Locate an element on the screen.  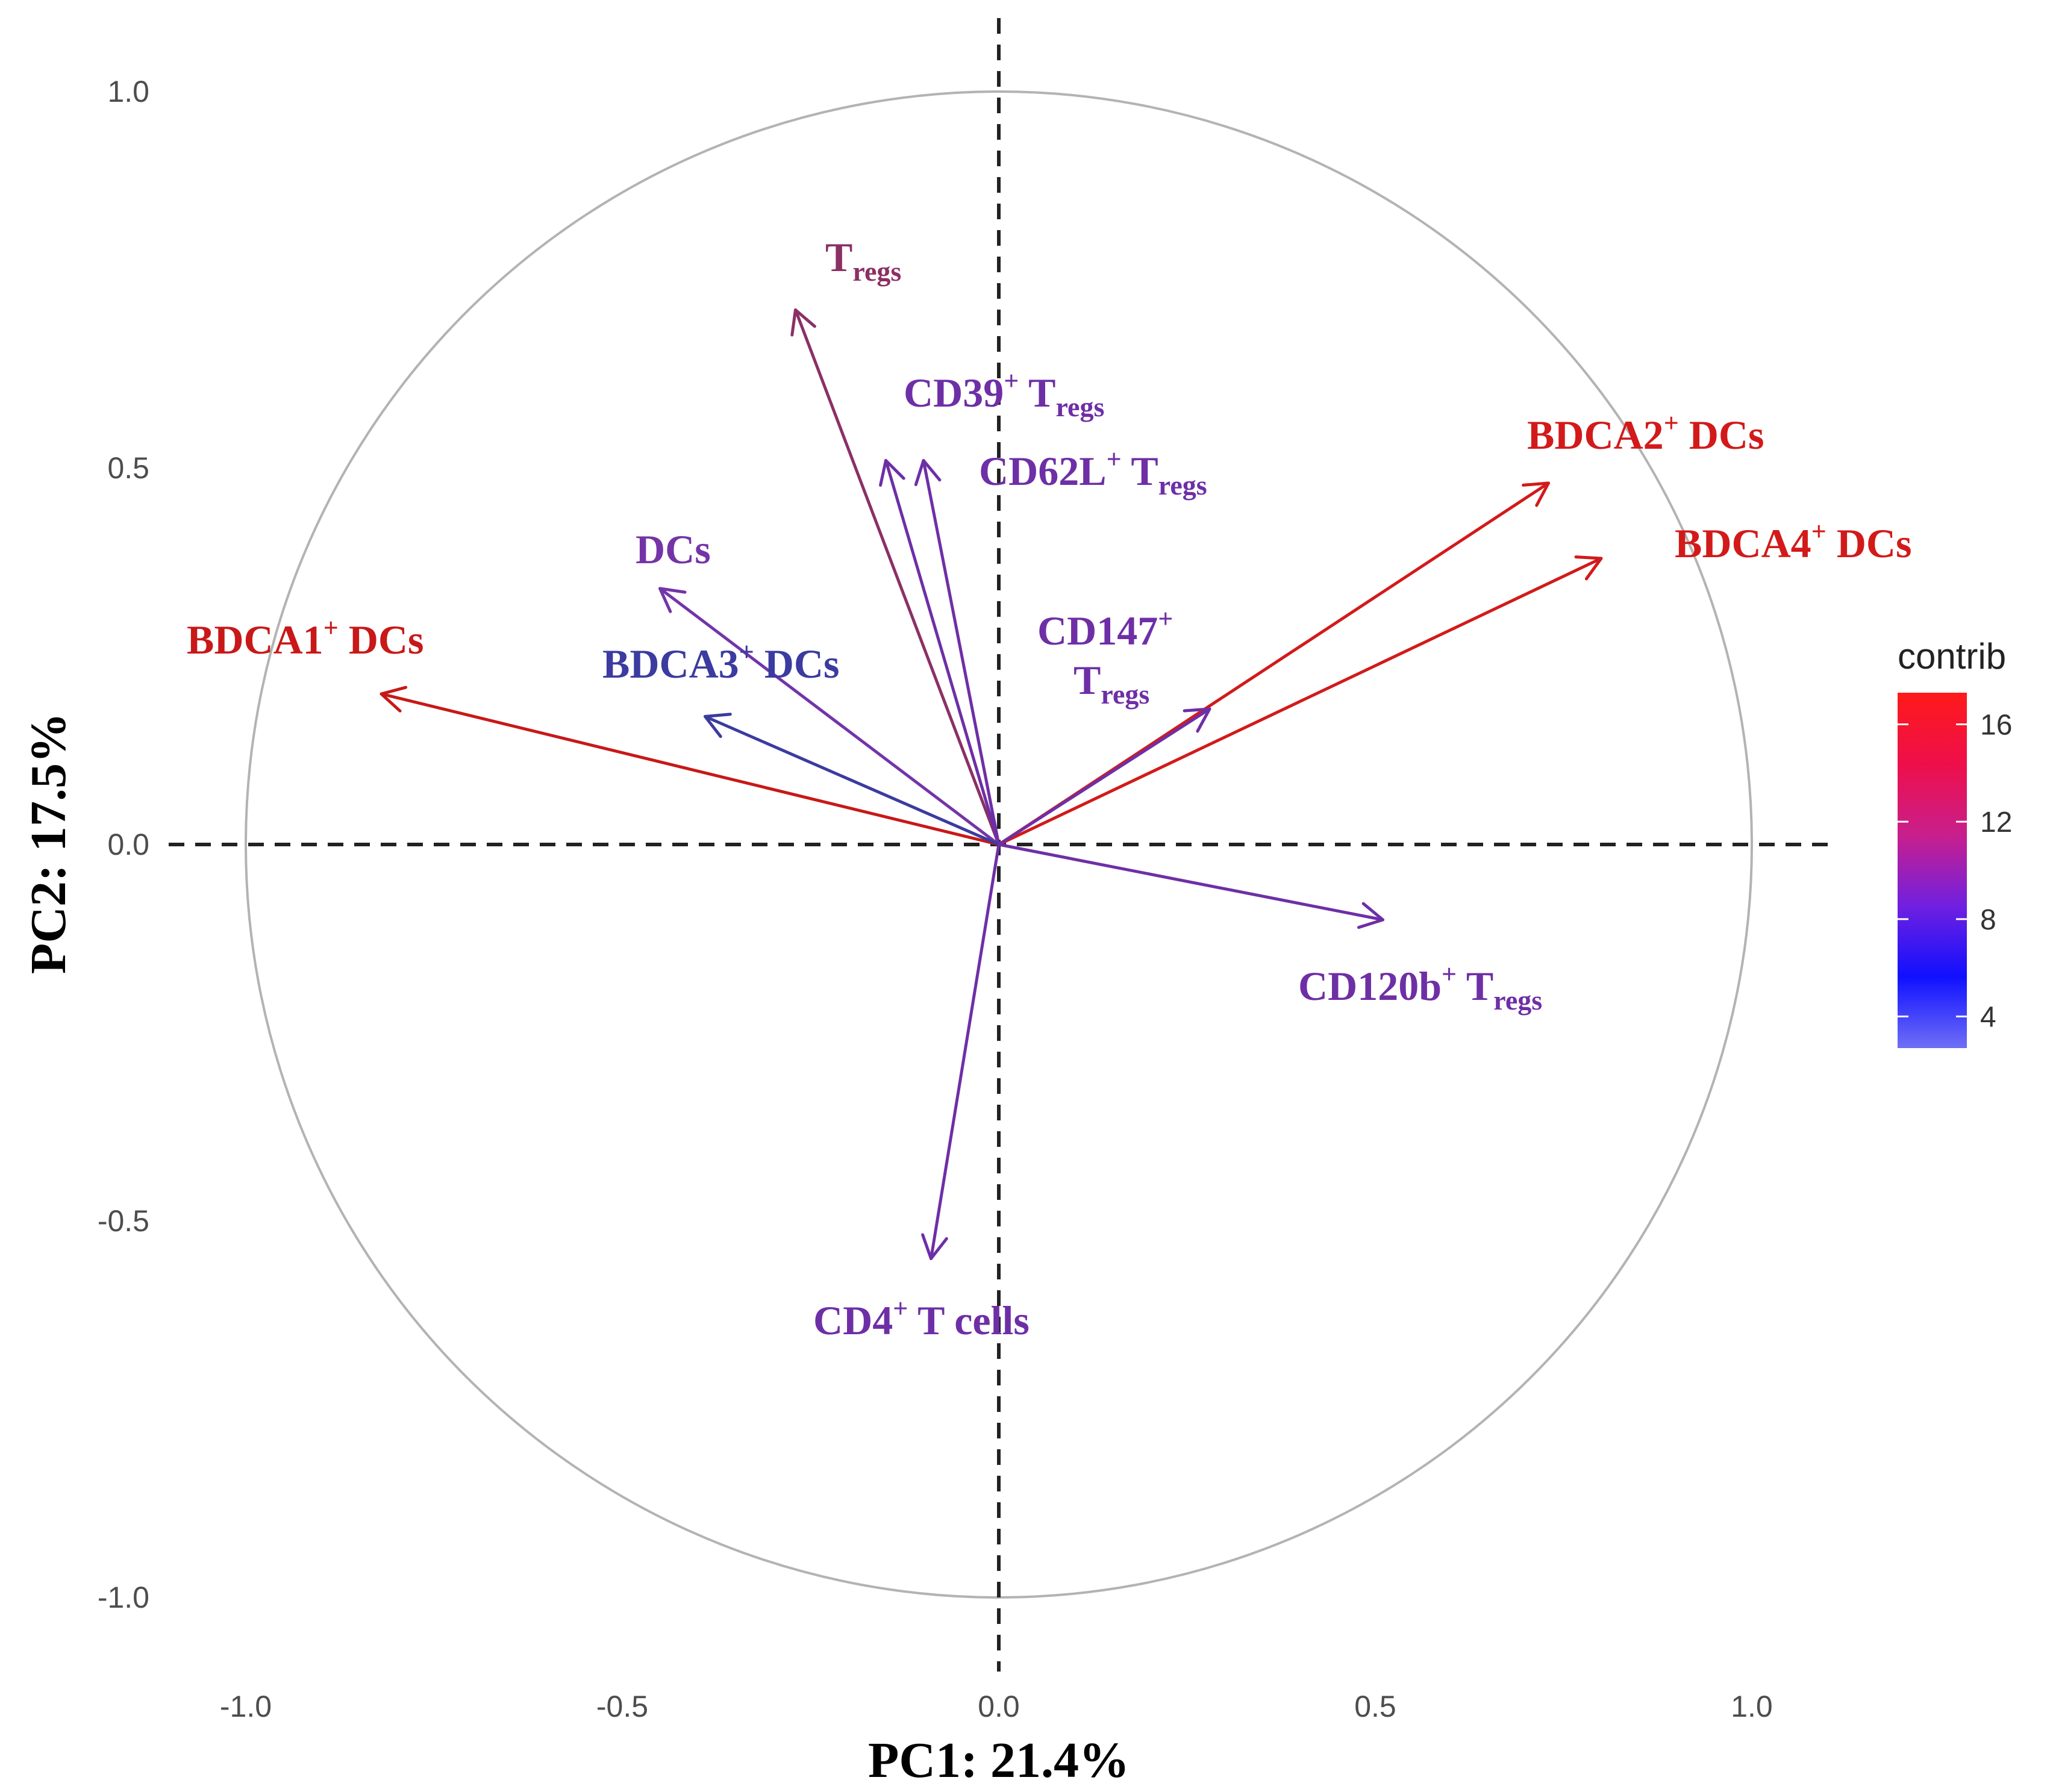
x-tick-label: -1.0 is located at coordinates (246, 1706).